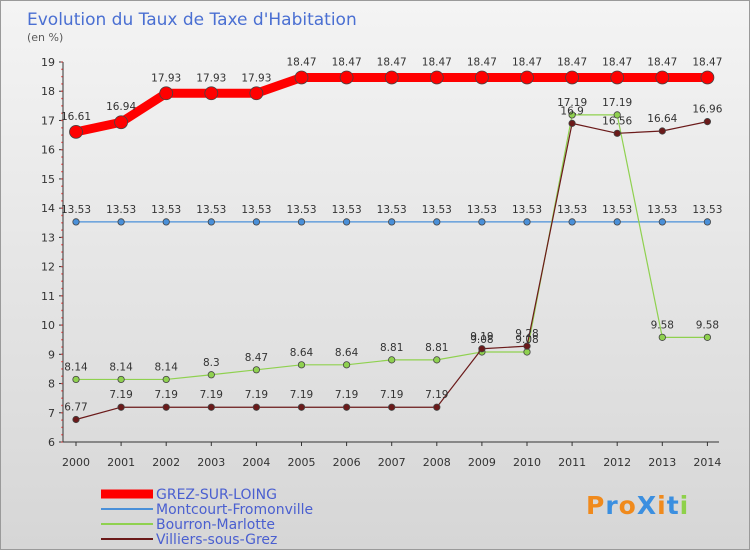 The image size is (750, 550). What do you see at coordinates (234, 510) in the screenshot?
I see `legend-label-montcourt-fromonville: Montcourt-Fromonville` at bounding box center [234, 510].